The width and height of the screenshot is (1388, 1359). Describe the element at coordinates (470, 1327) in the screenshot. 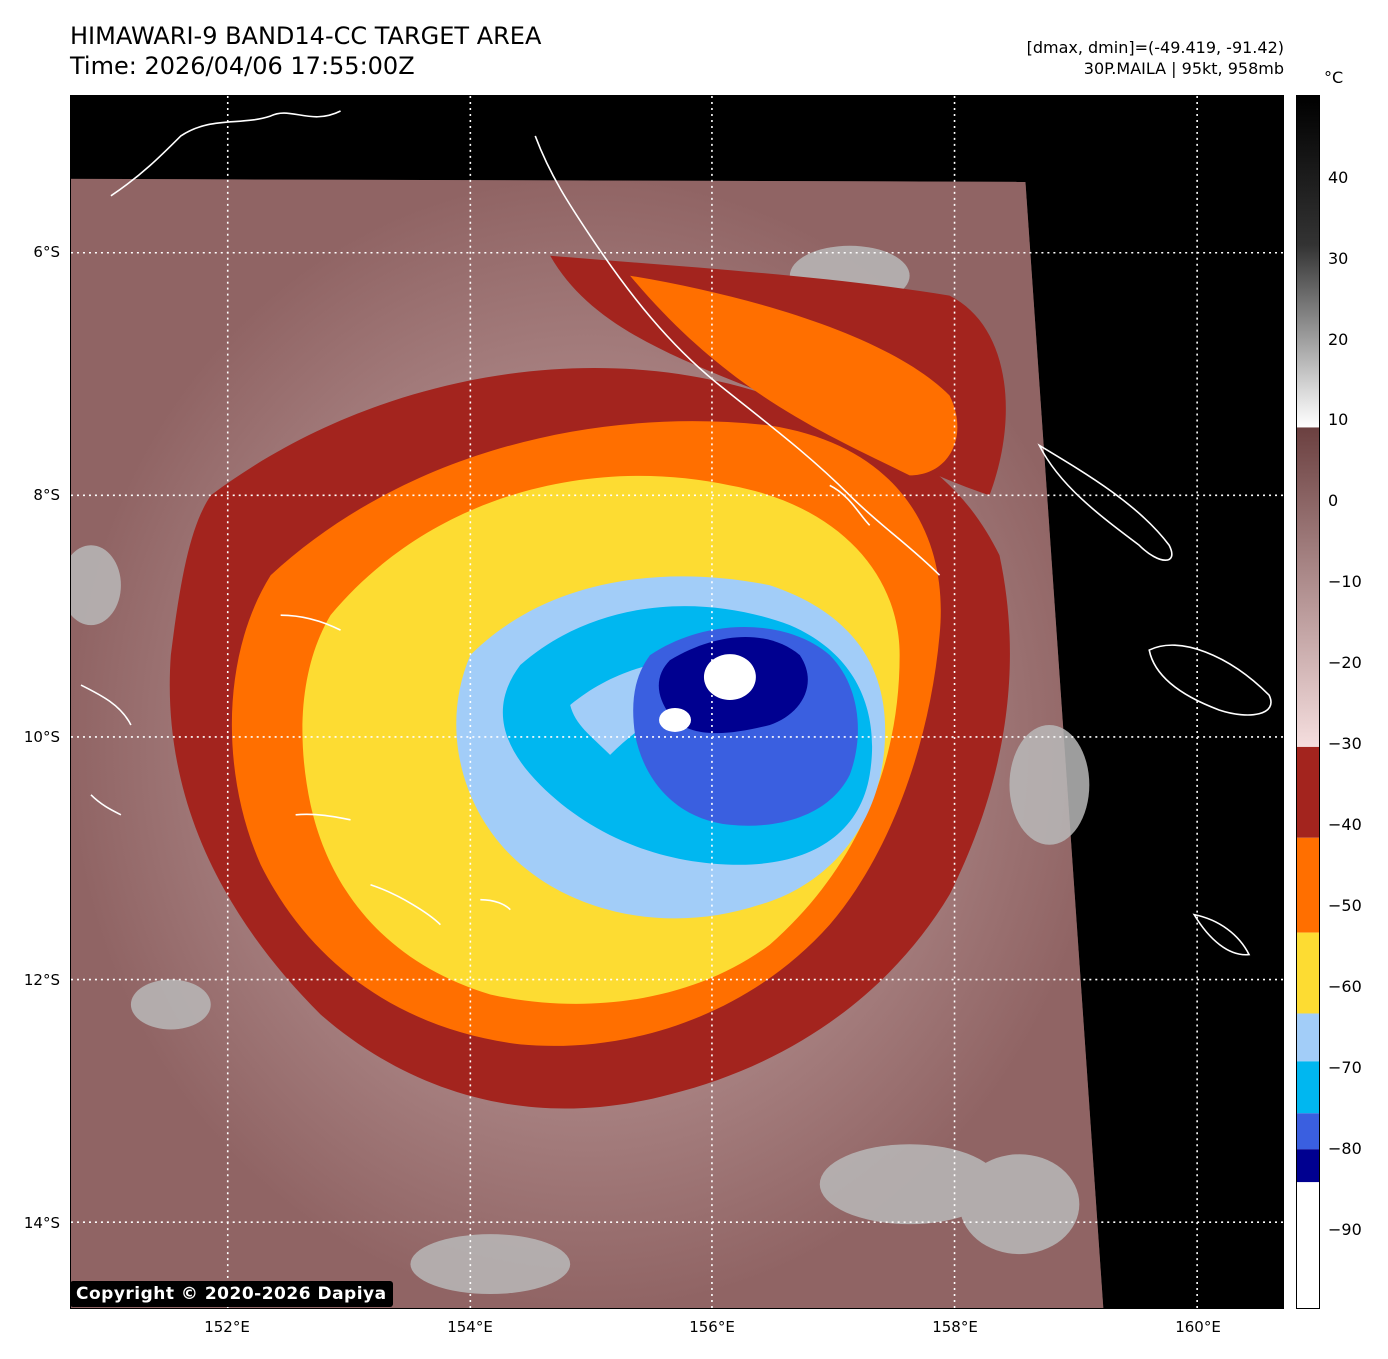

I see `lon-label-154e: 154°E` at that location.